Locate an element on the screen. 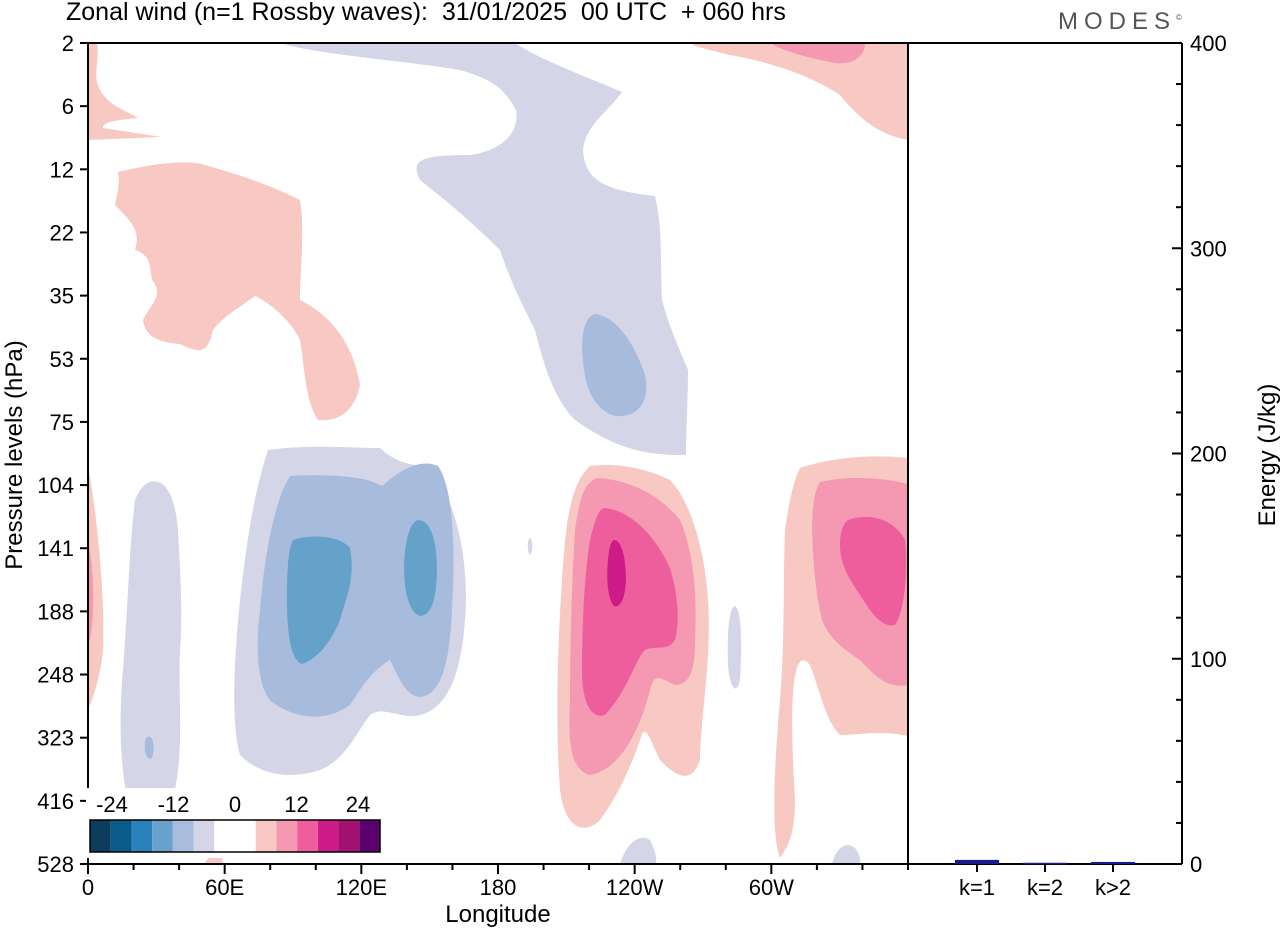 This screenshot has width=1280, height=930. contour-pos-A-core is located at coordinates (616, 573).